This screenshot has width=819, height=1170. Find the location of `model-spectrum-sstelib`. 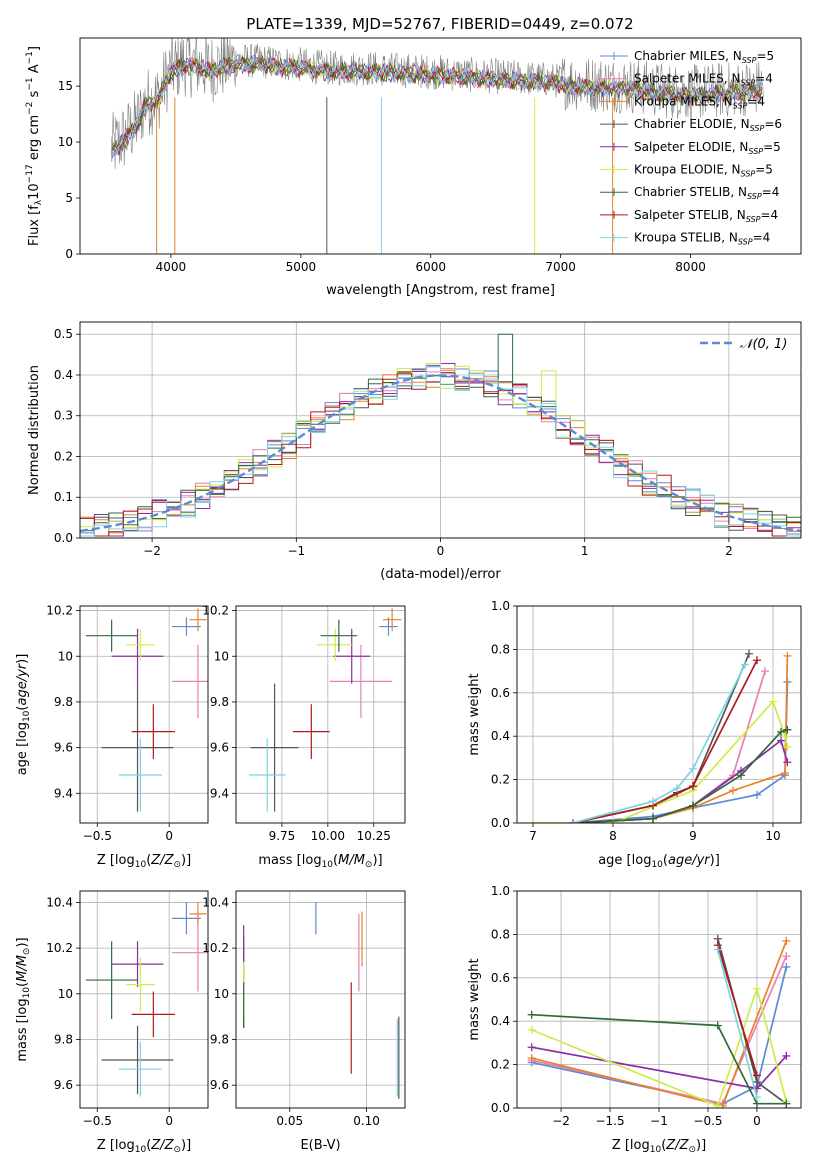

model-spectrum-sstelib is located at coordinates (437, 106).